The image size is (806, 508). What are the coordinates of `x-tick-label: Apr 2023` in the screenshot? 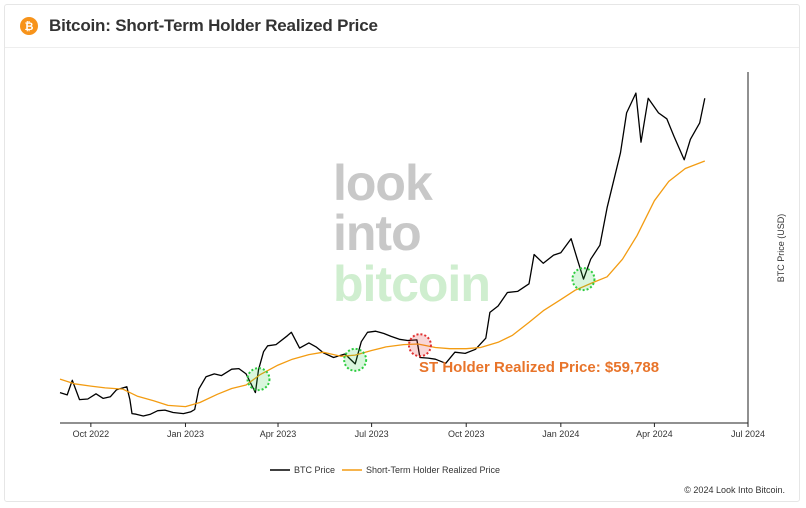 It's located at (278, 434).